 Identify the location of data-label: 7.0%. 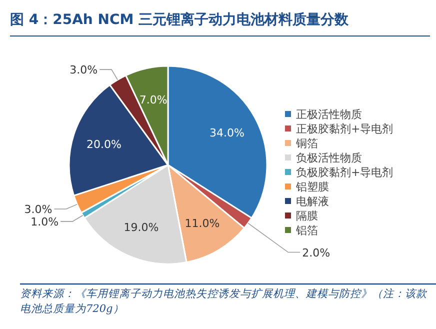
(153, 99).